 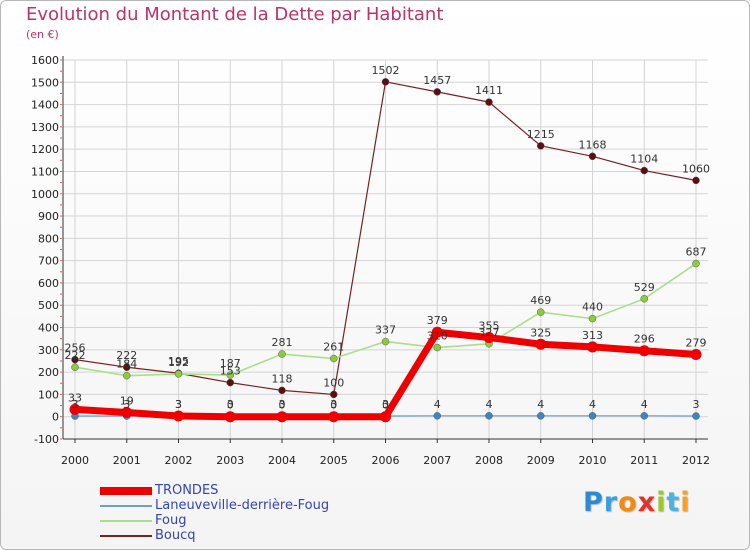 I want to click on data-label-foug: 440, so click(x=592, y=307).